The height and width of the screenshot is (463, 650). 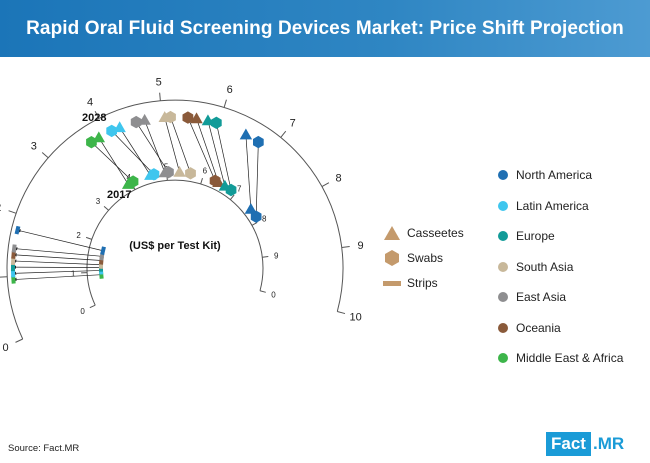 I want to click on outer-tick-label: 7, so click(x=293, y=124).